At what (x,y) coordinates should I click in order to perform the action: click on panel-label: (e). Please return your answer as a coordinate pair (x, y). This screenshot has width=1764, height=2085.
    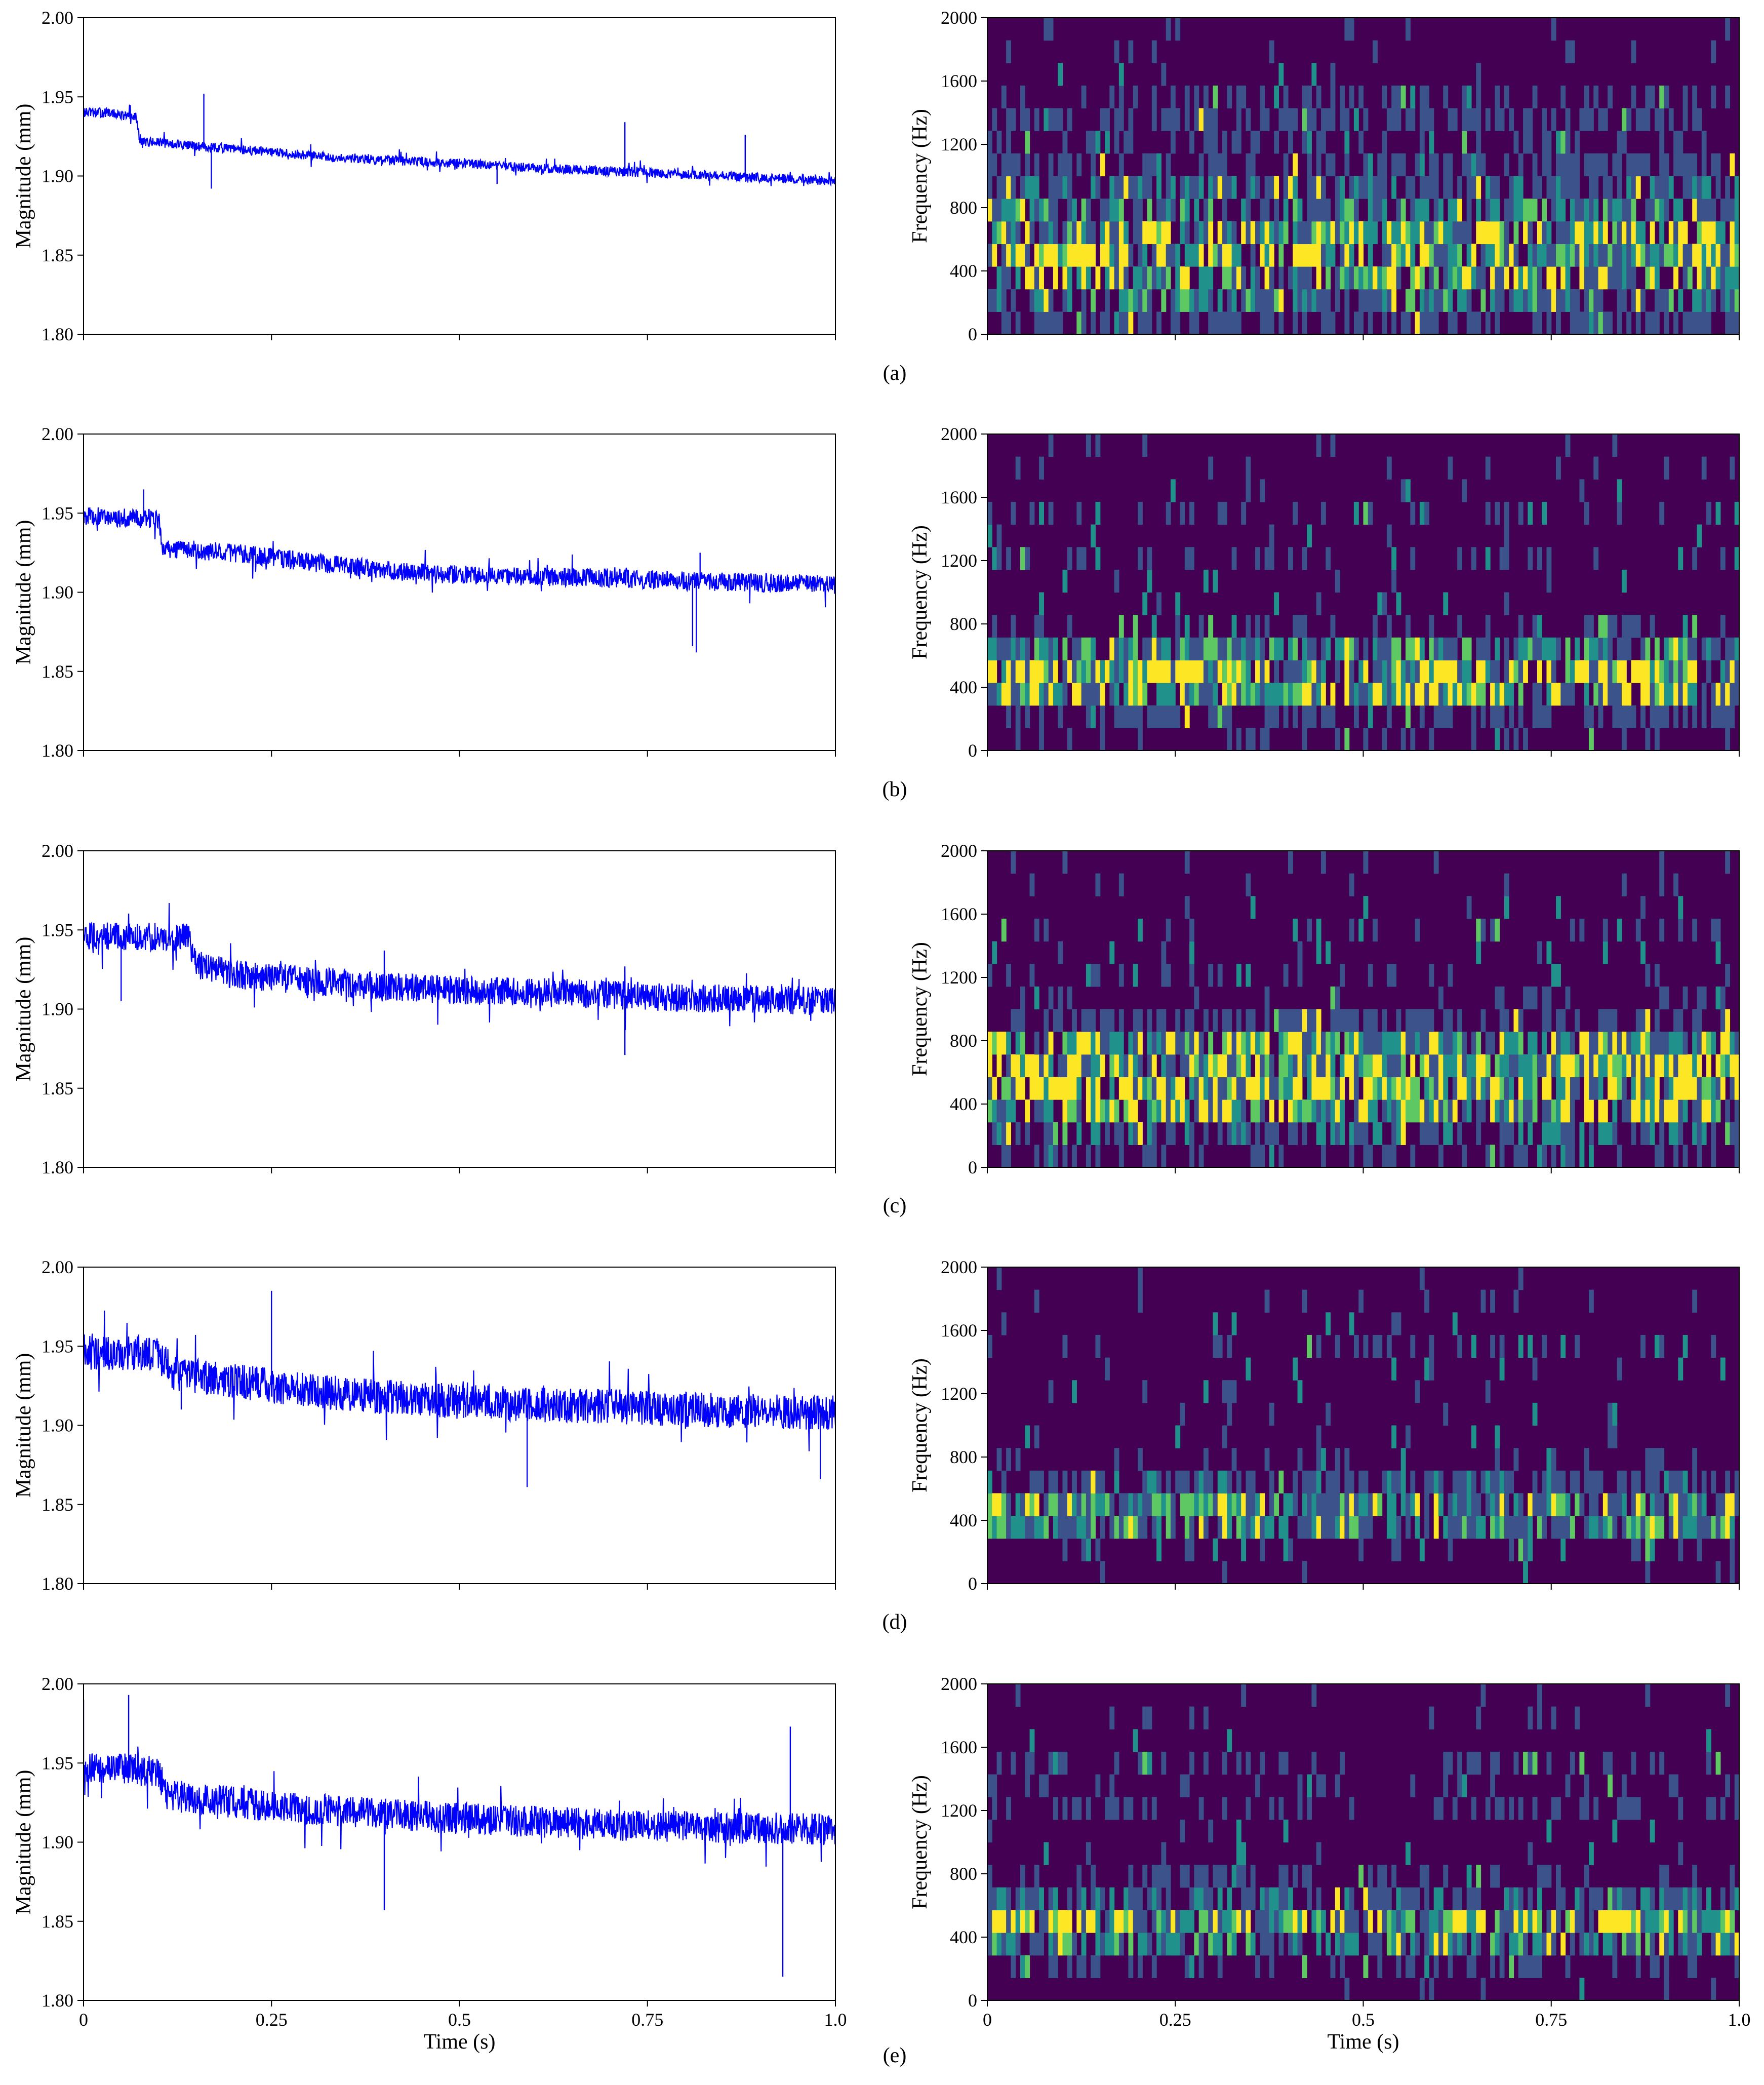
    Looking at the image, I should click on (895, 2055).